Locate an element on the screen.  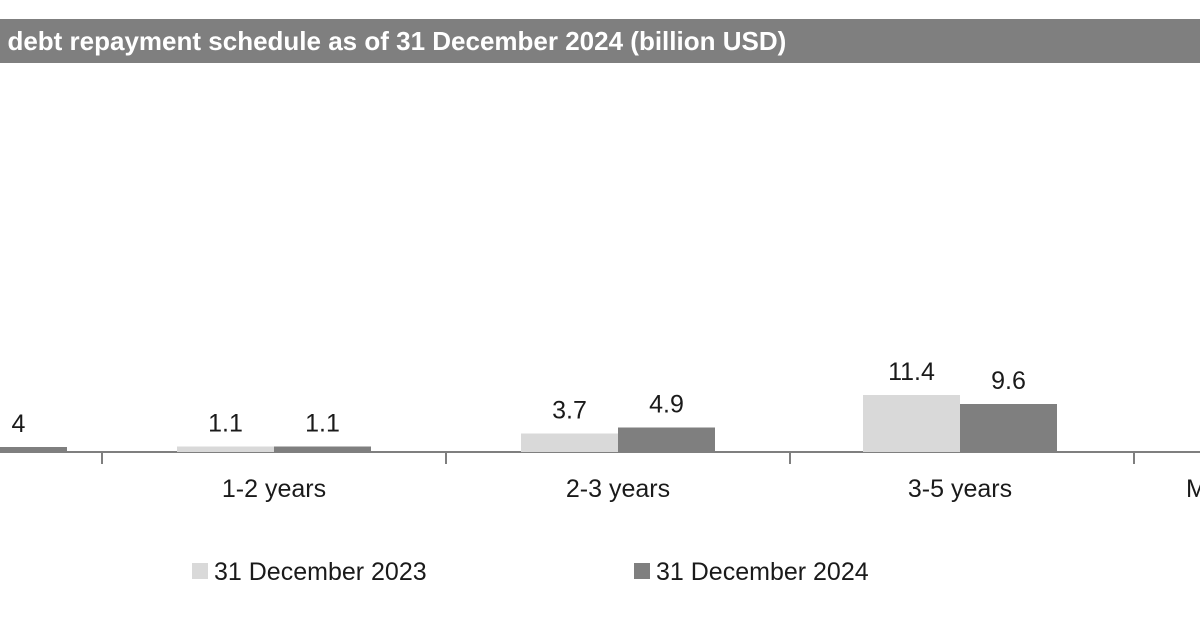
data-label-2024-1: 1.1 is located at coordinates (322, 424).